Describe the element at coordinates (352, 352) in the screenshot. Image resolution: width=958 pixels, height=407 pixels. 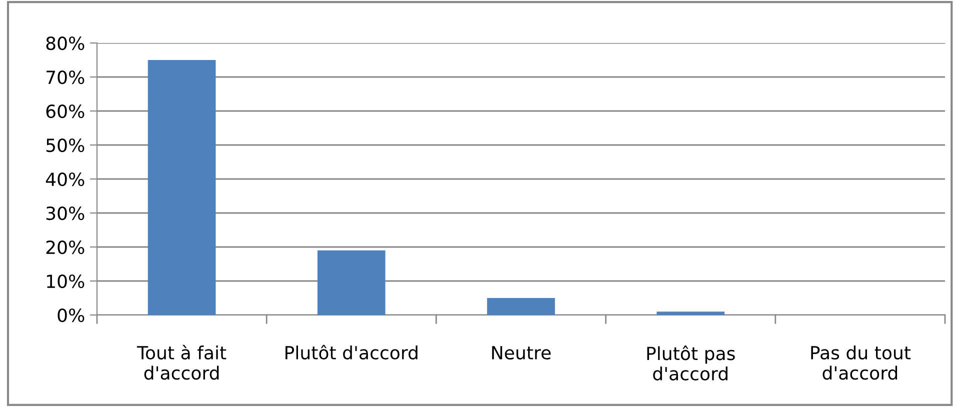
I see `x-tick-label: Plutôt d'accord` at that location.